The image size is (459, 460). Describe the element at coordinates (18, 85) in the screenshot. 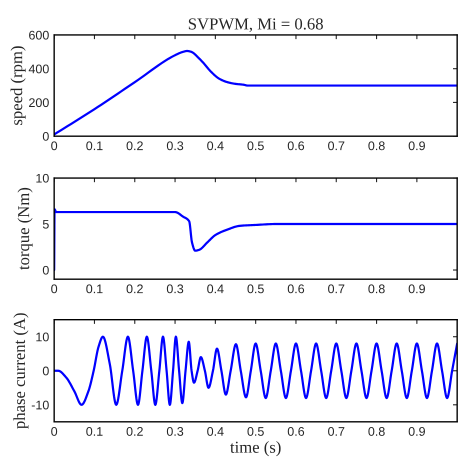

I see `y-axis-title: speed (rpm)` at that location.